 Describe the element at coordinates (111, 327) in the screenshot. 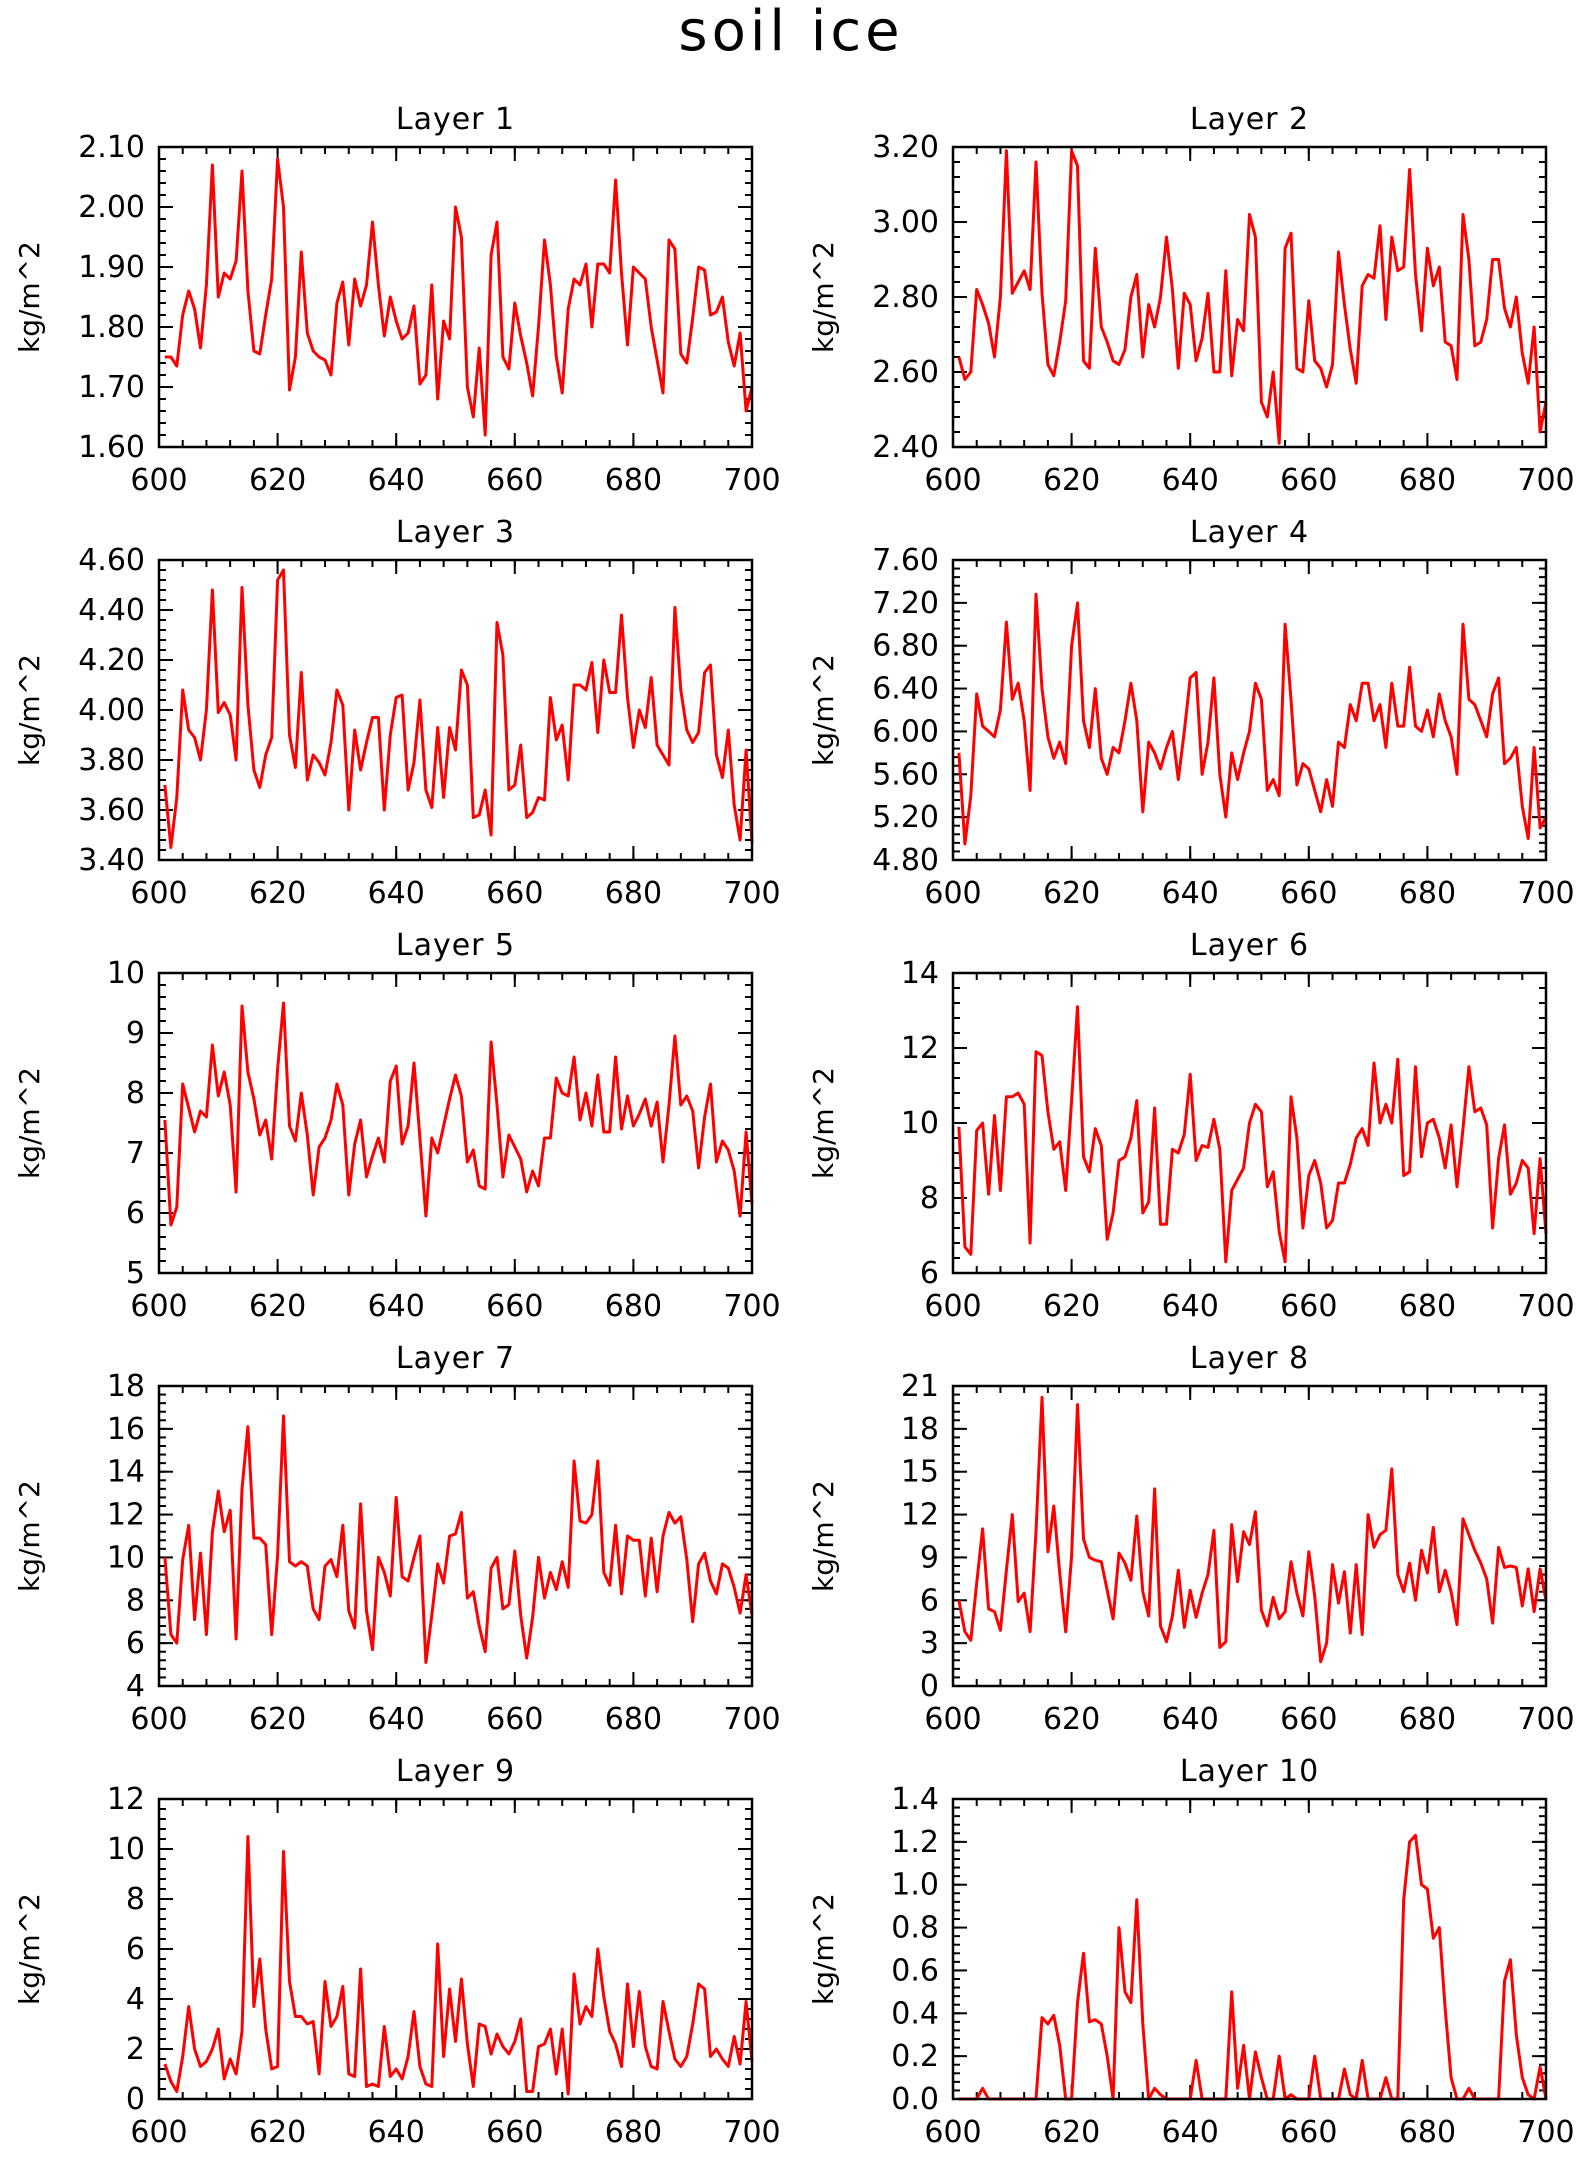

I see `y-tick-label: 1.80` at that location.